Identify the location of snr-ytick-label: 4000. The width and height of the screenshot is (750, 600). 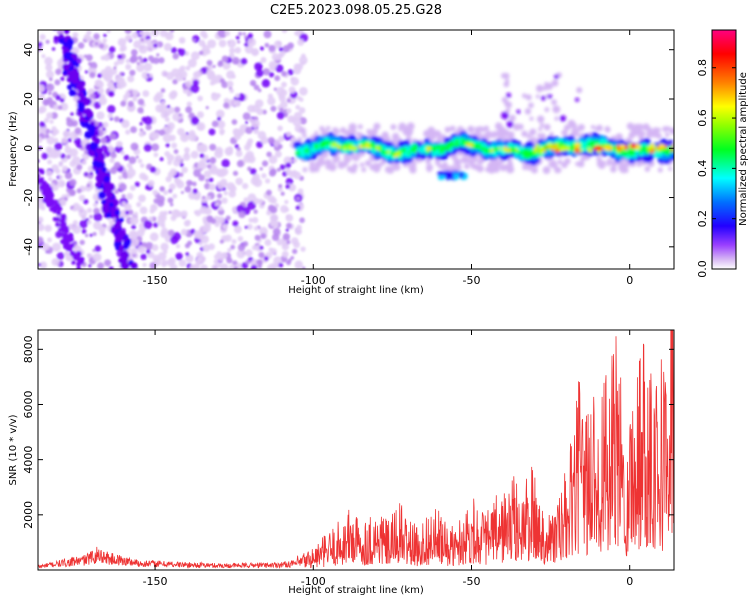
(28, 460).